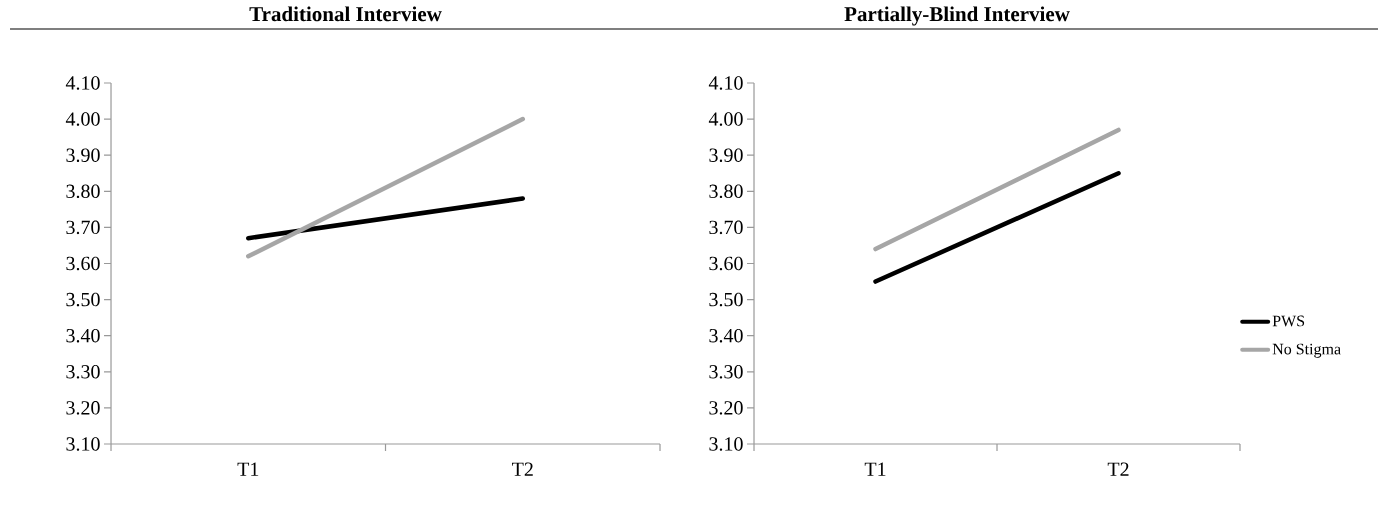  Describe the element at coordinates (957, 16) in the screenshot. I see `chart-title: Partially-Blind Interview` at that location.